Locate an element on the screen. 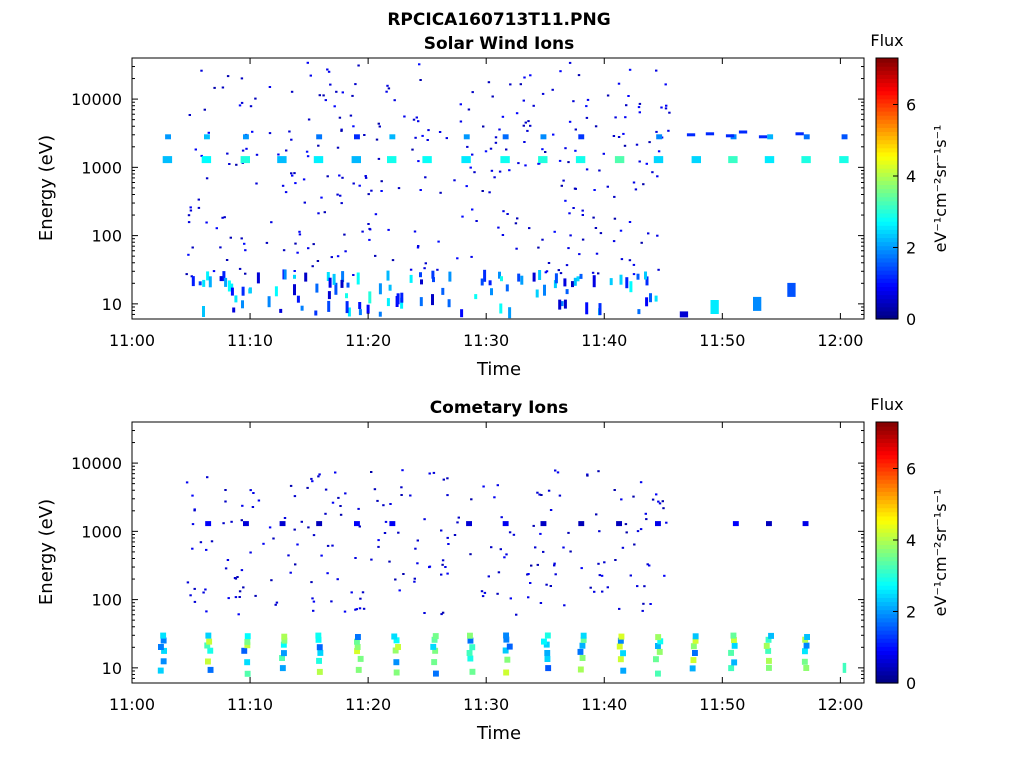 The width and height of the screenshot is (1024, 768). x-tick-label: 11:10 is located at coordinates (250, 704).